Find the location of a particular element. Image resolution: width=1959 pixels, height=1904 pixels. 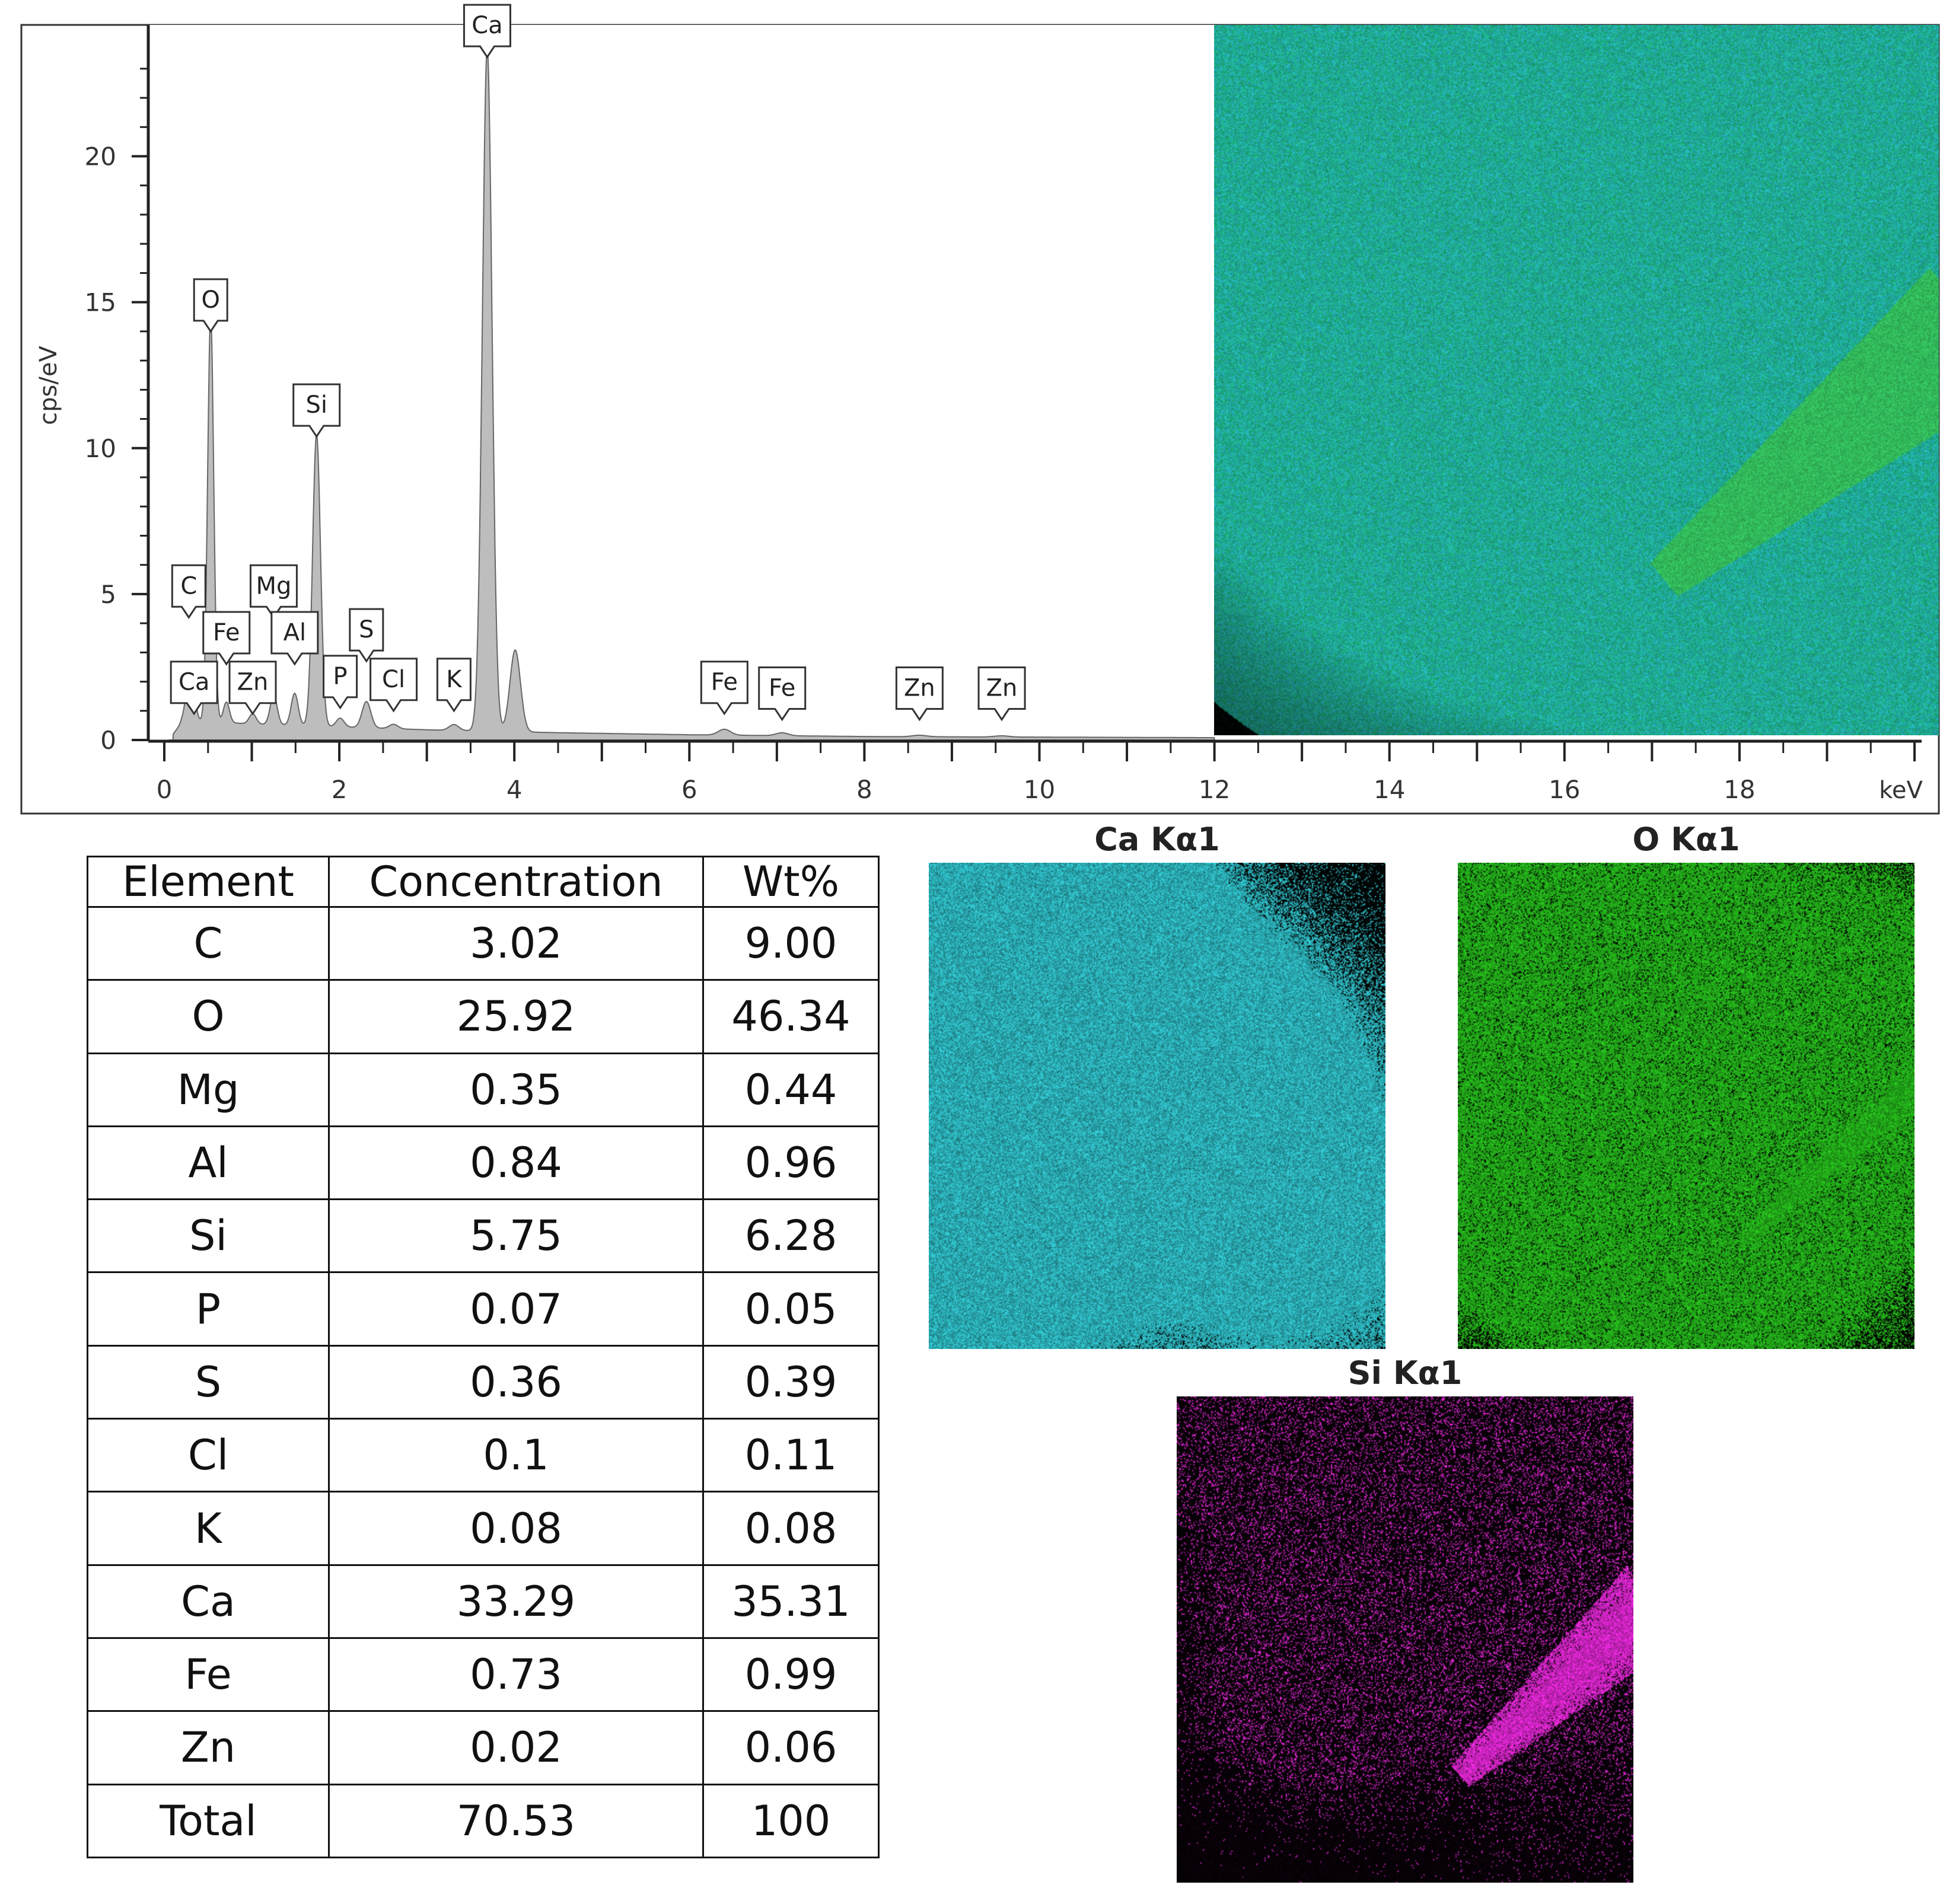

cell-wt-percent: 6.28 is located at coordinates (791, 1236).